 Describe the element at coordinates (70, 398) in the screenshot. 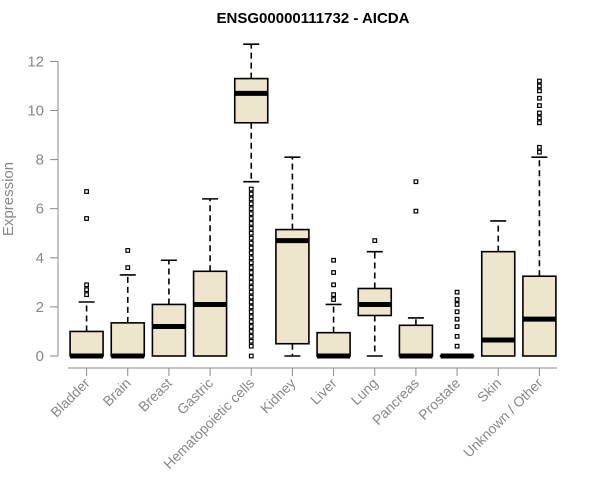

I see `x-tick-label-bladder: Bladder` at that location.